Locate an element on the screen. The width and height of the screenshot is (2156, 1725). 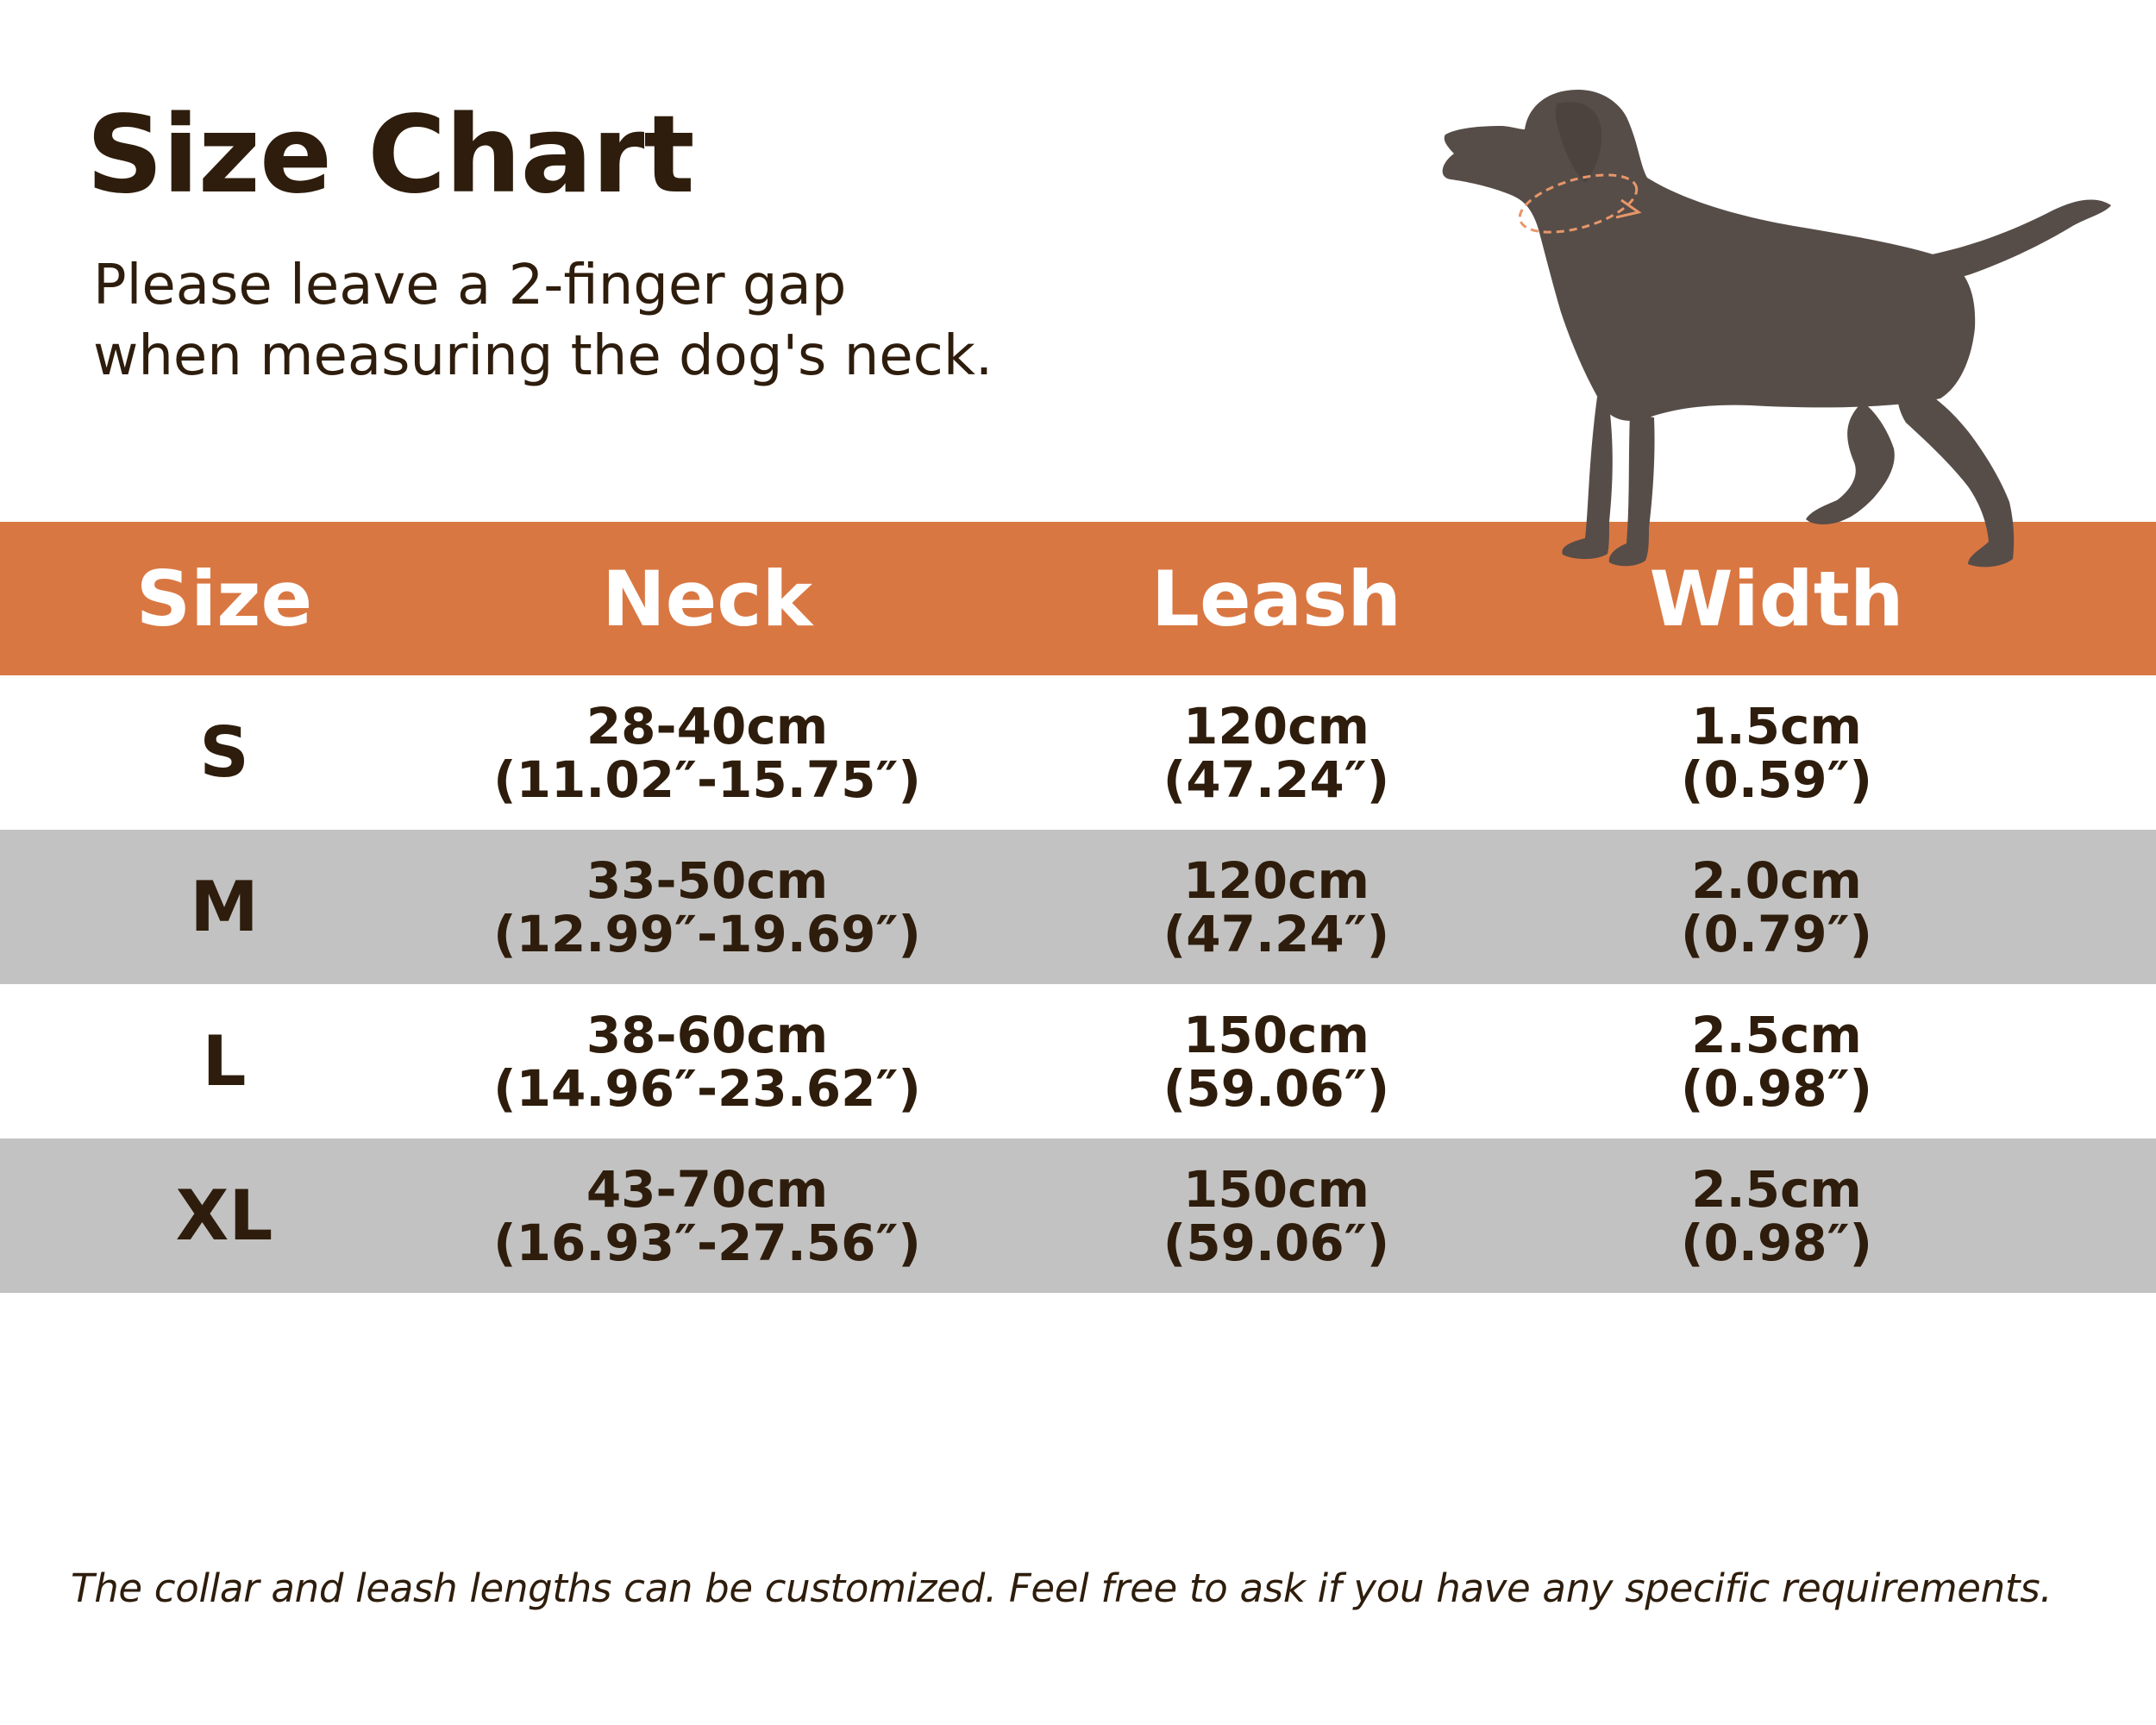
header-size: Size is located at coordinates (224, 598).